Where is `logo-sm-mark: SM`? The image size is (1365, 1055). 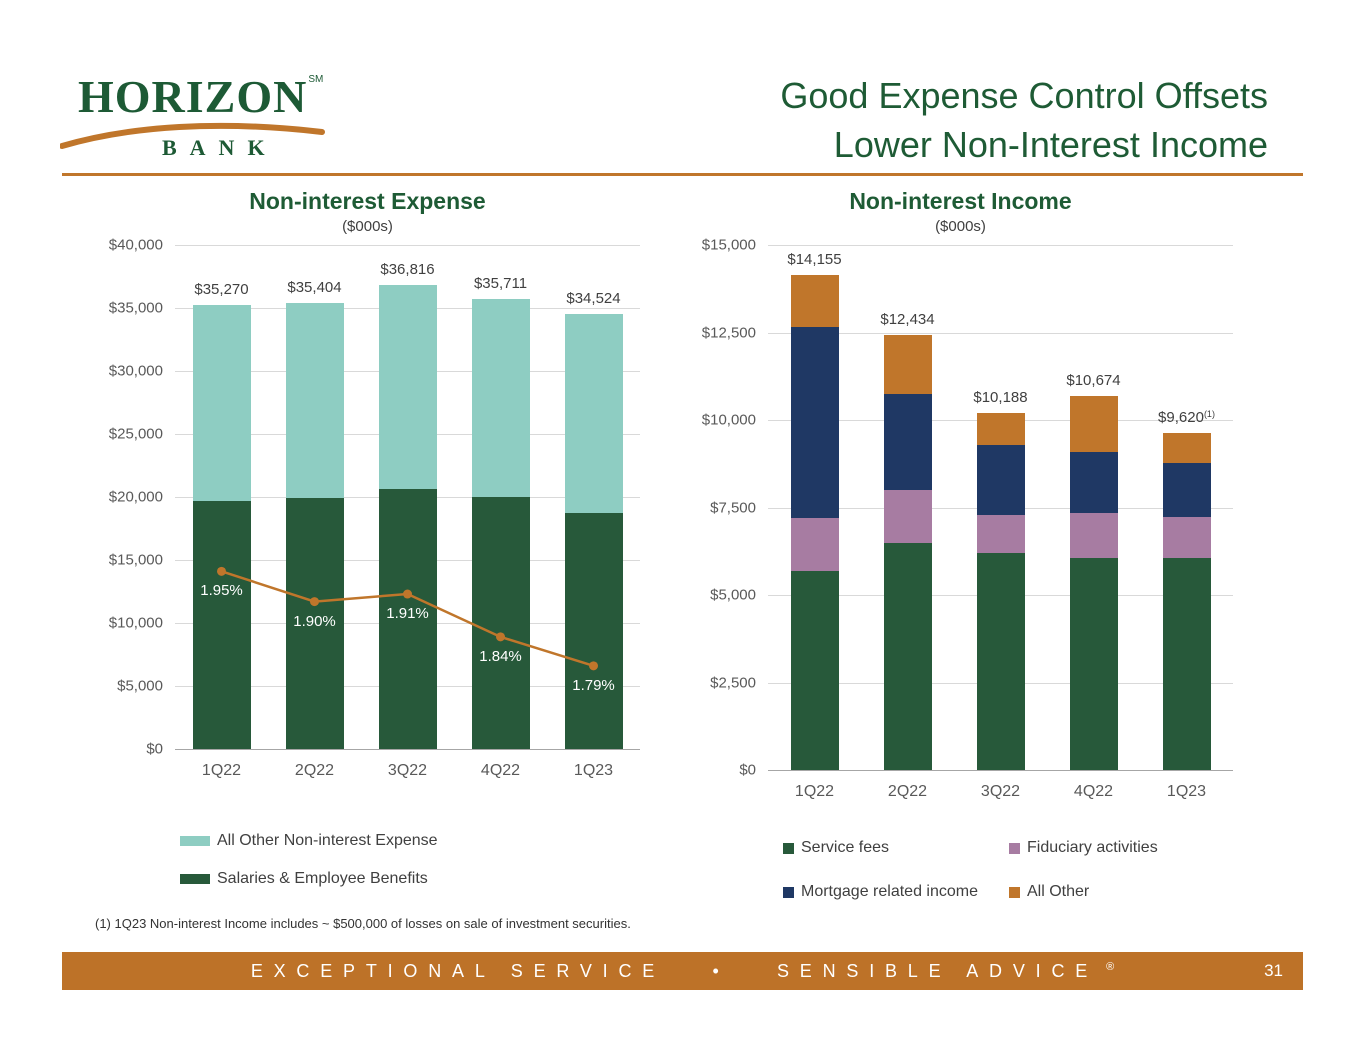
logo-sm-mark: SM is located at coordinates (316, 79).